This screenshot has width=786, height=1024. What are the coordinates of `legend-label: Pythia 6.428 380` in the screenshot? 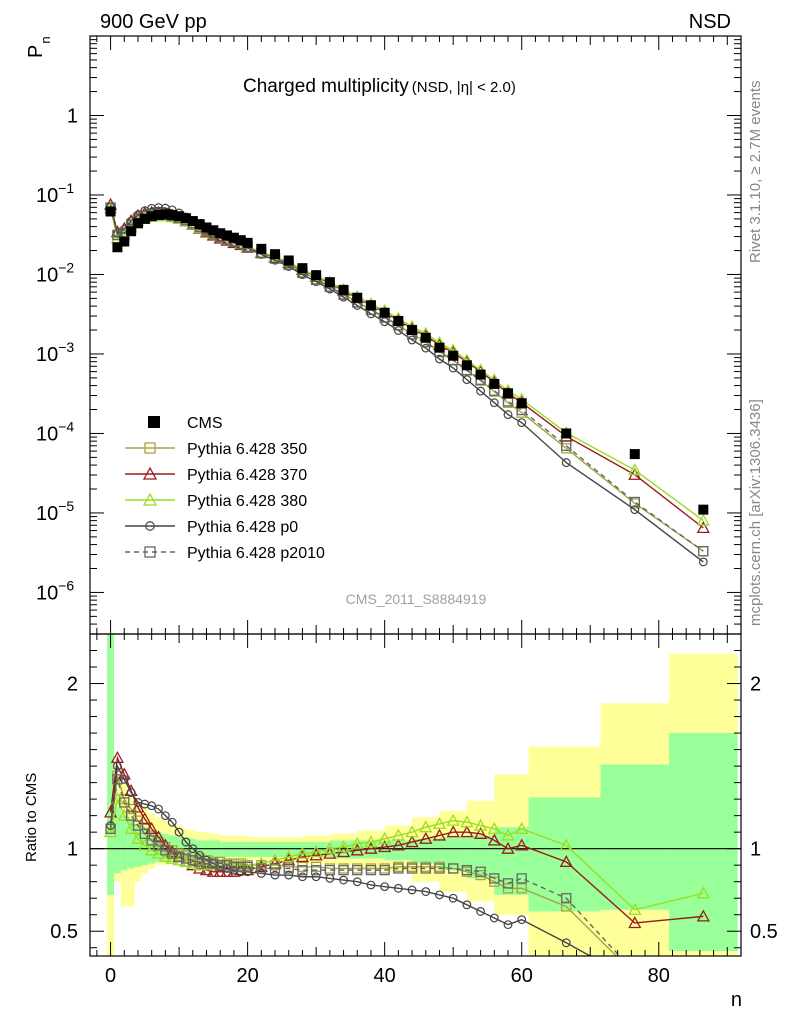 It's located at (247, 501).